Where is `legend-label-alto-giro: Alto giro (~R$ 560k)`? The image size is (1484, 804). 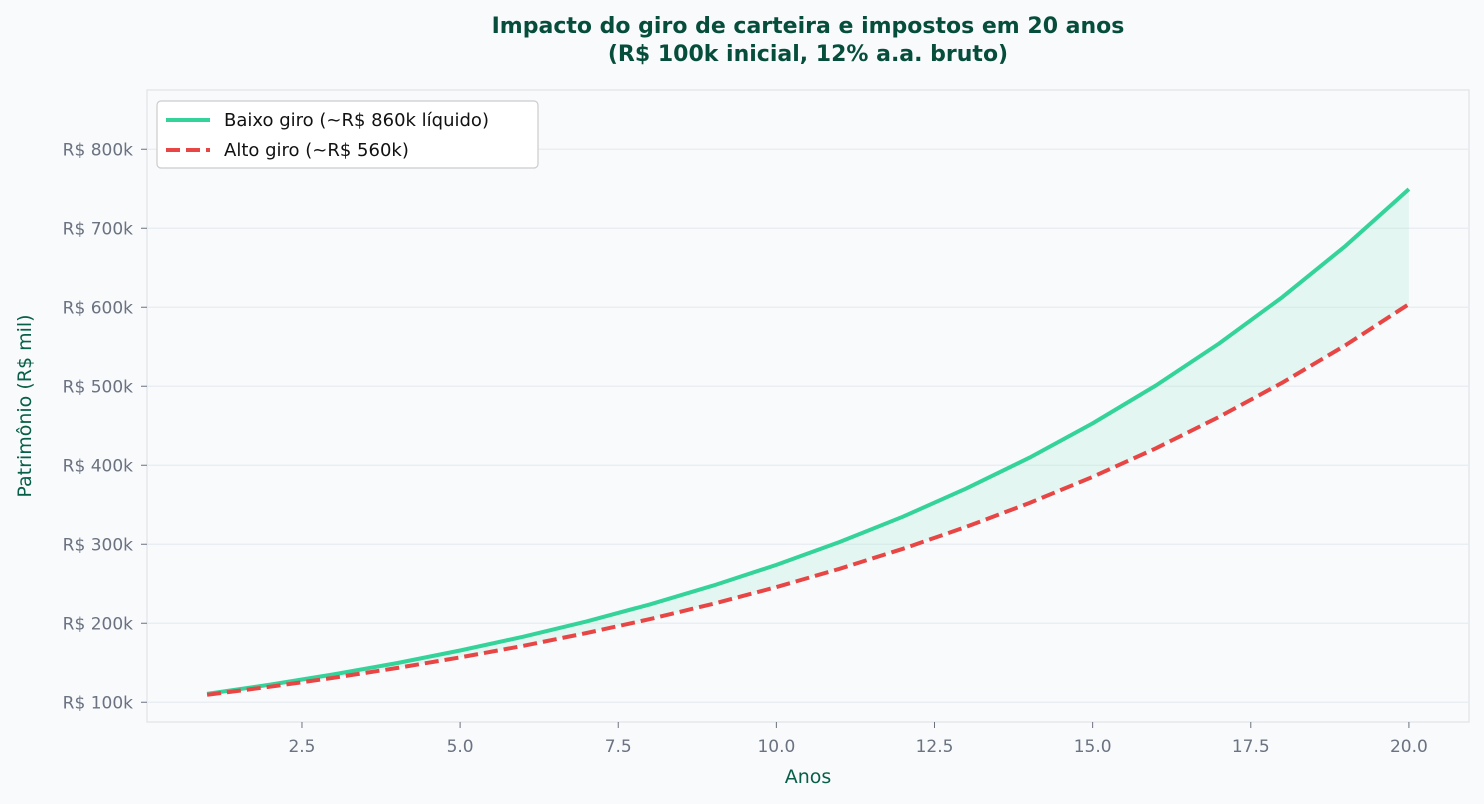
legend-label-alto-giro: Alto giro (~R$ 560k) is located at coordinates (316, 150).